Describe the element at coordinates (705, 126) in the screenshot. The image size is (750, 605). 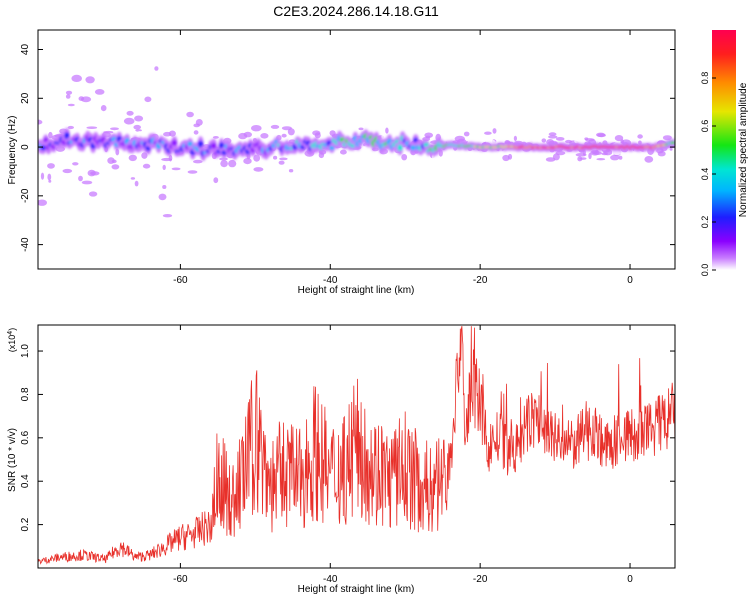
I see `colorbar-tick-label: 0.6` at that location.